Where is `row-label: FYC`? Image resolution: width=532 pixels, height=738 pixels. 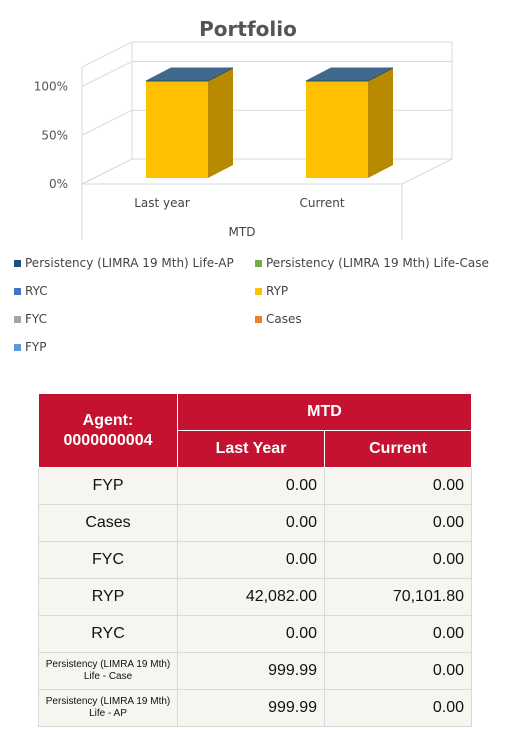 row-label: FYC is located at coordinates (108, 560).